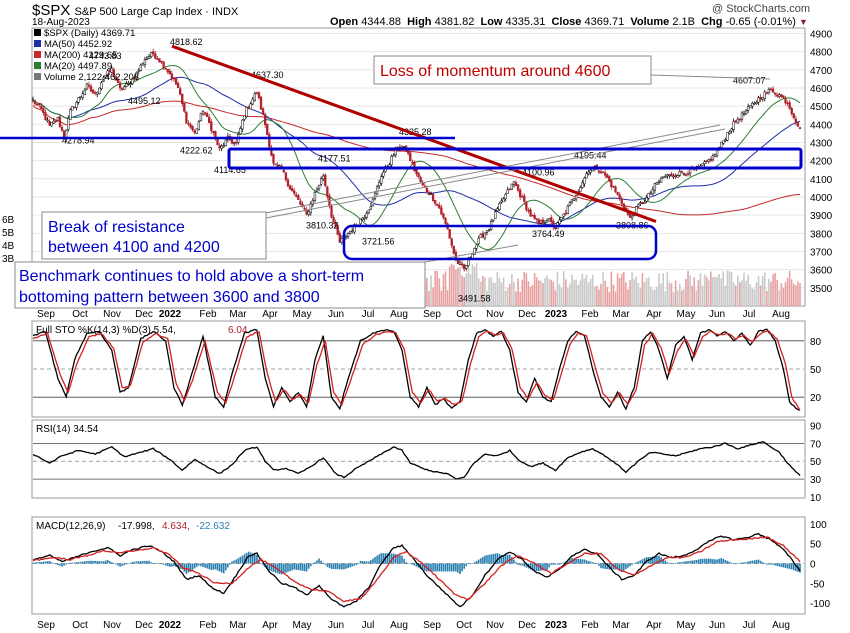  I want to click on price-tick-label: 4400, so click(821, 125).